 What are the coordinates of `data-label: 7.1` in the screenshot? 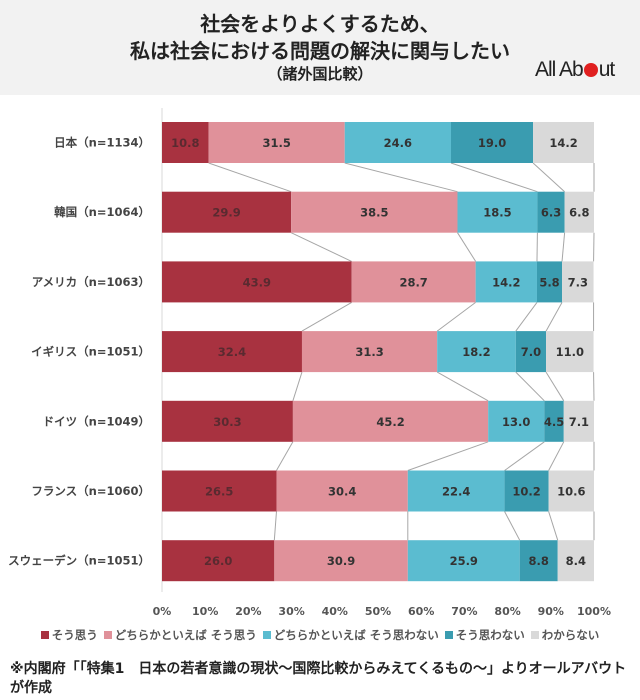 It's located at (579, 422).